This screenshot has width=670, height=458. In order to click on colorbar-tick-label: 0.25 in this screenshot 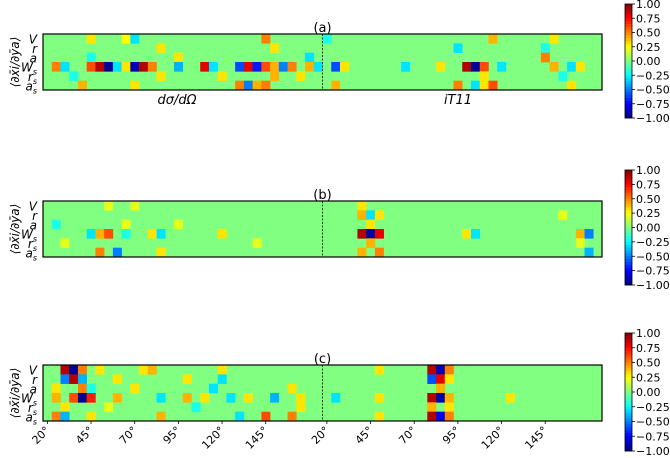, I will do `click(648, 213)`.